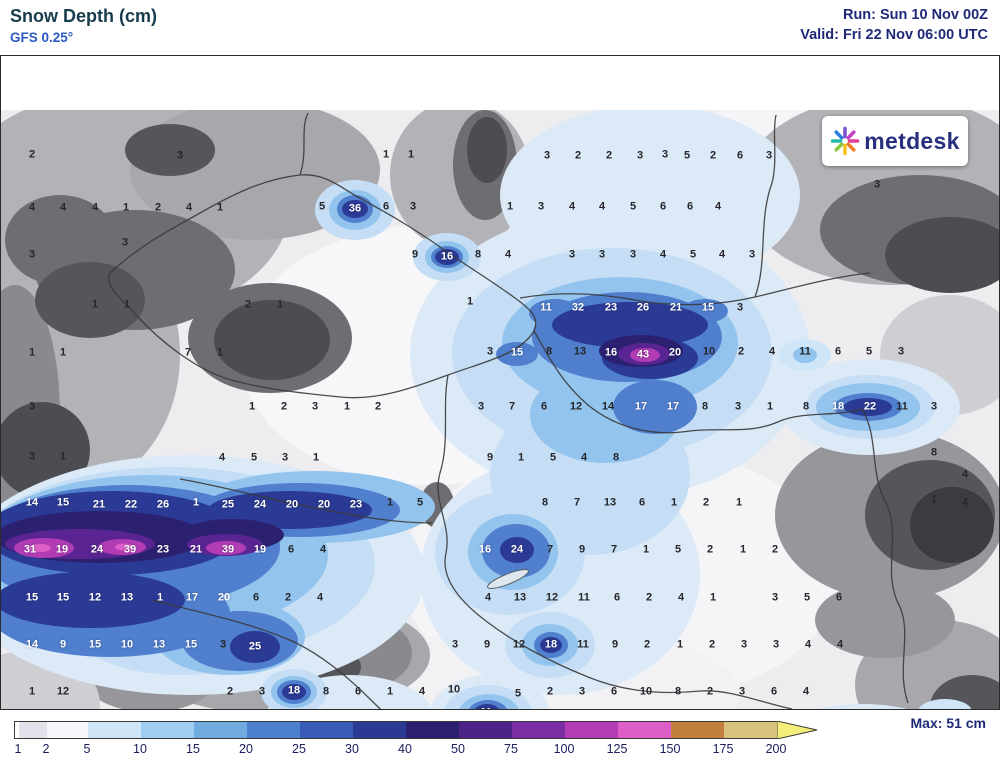 The image size is (1000, 768). I want to click on legend-tick-label: 15, so click(193, 749).